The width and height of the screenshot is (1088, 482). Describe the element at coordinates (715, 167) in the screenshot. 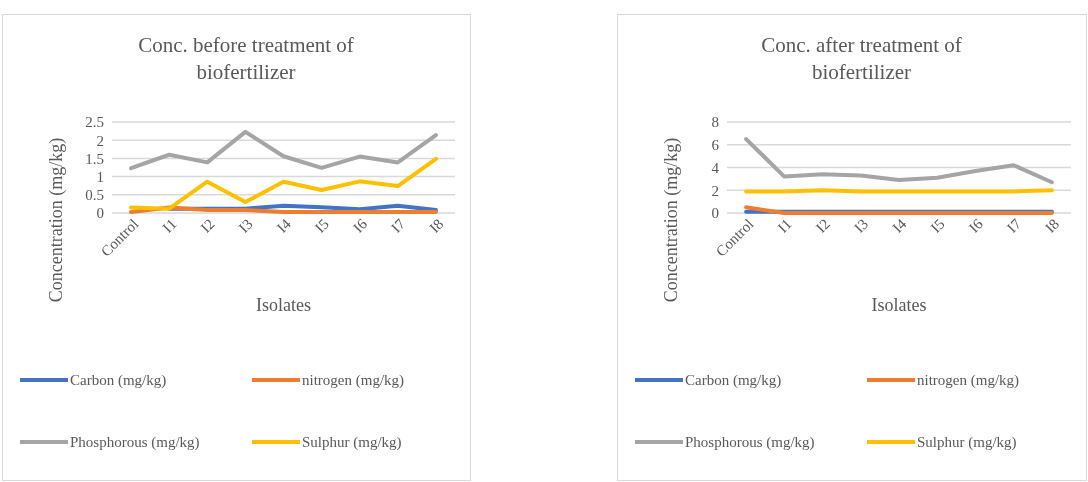

I see `y-tick-label: 4` at that location.